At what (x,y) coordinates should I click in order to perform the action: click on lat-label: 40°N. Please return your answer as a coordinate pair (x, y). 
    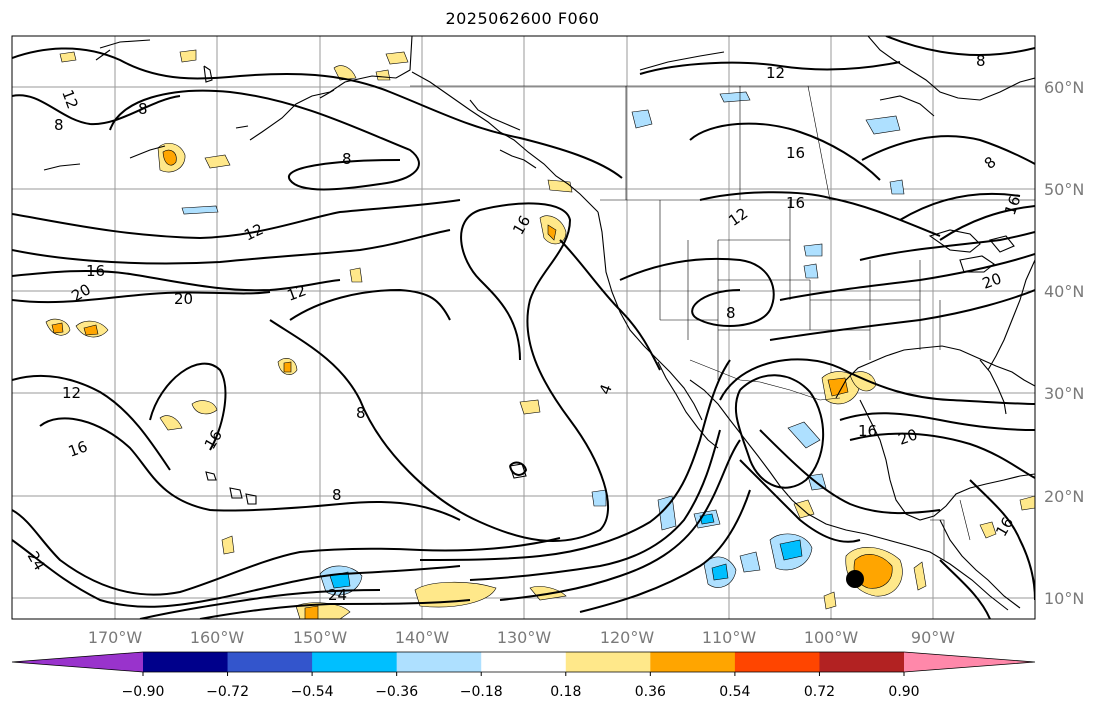
    Looking at the image, I should click on (1064, 291).